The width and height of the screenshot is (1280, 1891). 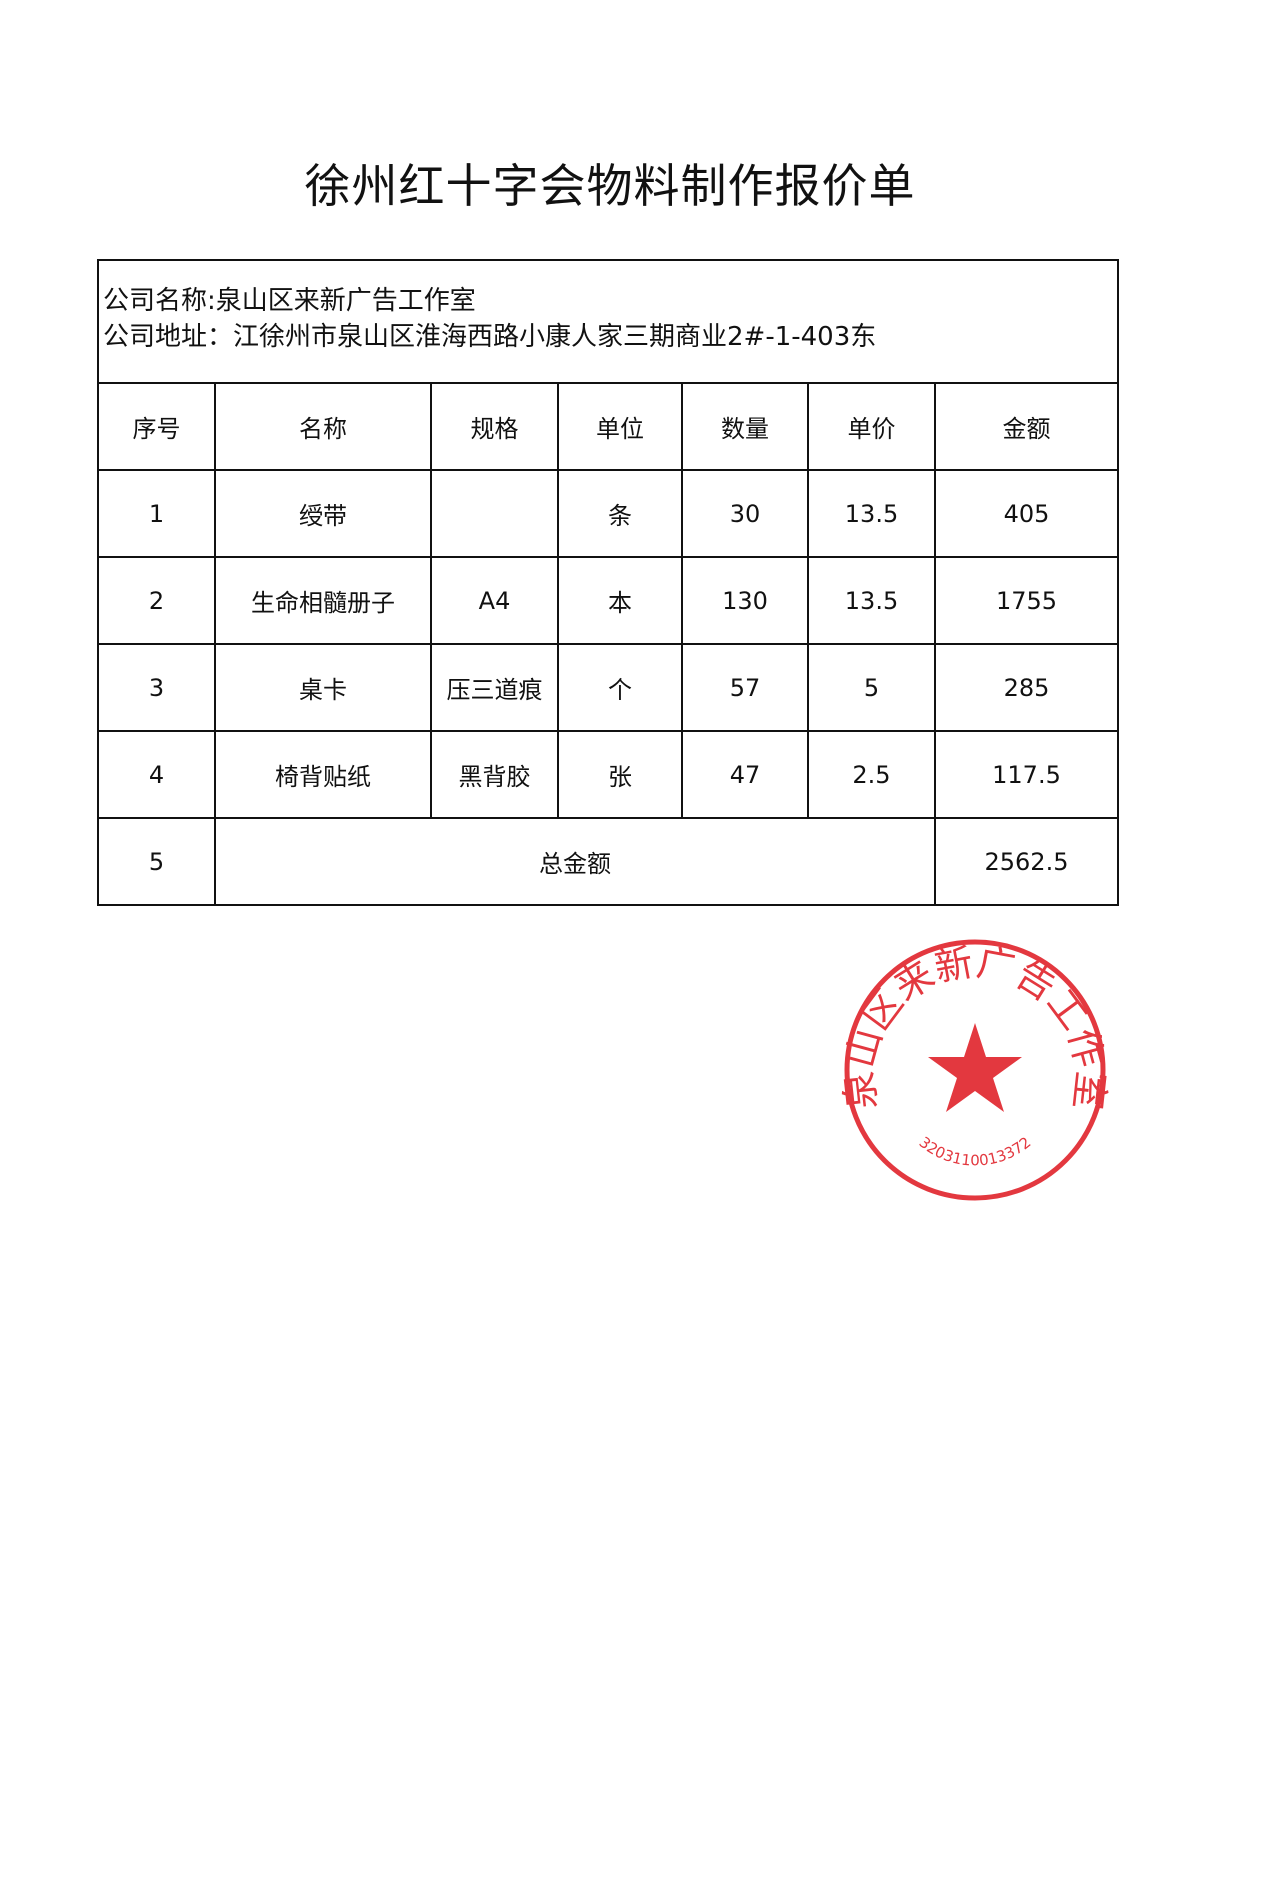 What do you see at coordinates (323, 427) in the screenshot?
I see `header-cell: 名称` at bounding box center [323, 427].